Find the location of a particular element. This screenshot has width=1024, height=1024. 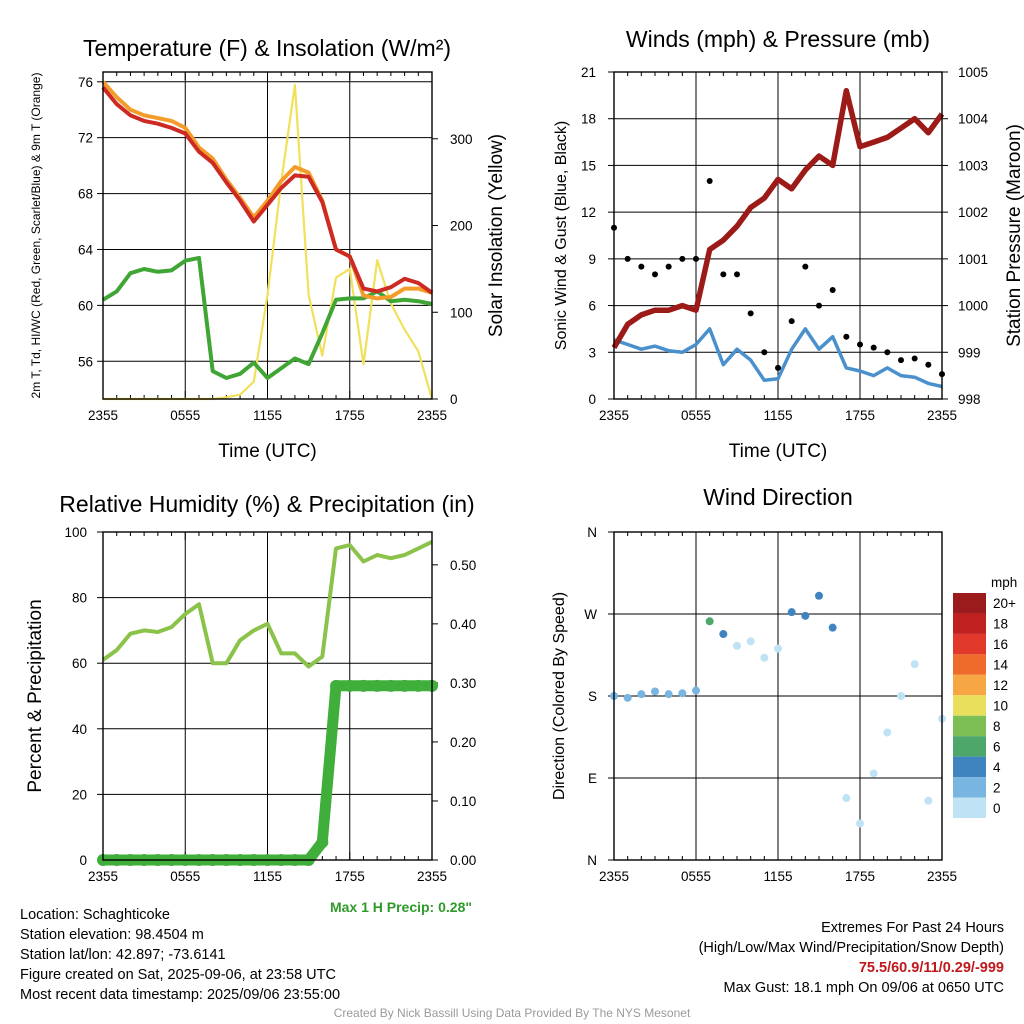

y-tick-label: 64 is located at coordinates (86, 249).